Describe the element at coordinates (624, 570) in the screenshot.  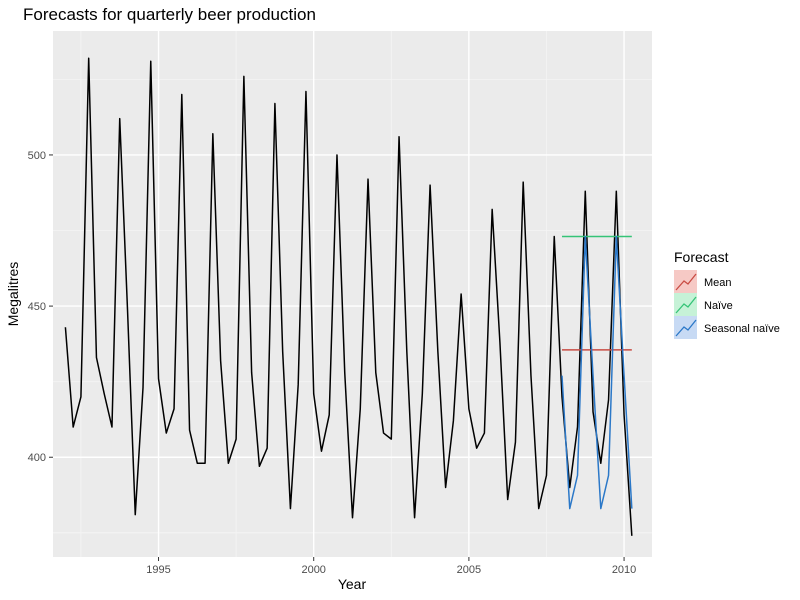
I see `x-tick-label: 2010` at that location.